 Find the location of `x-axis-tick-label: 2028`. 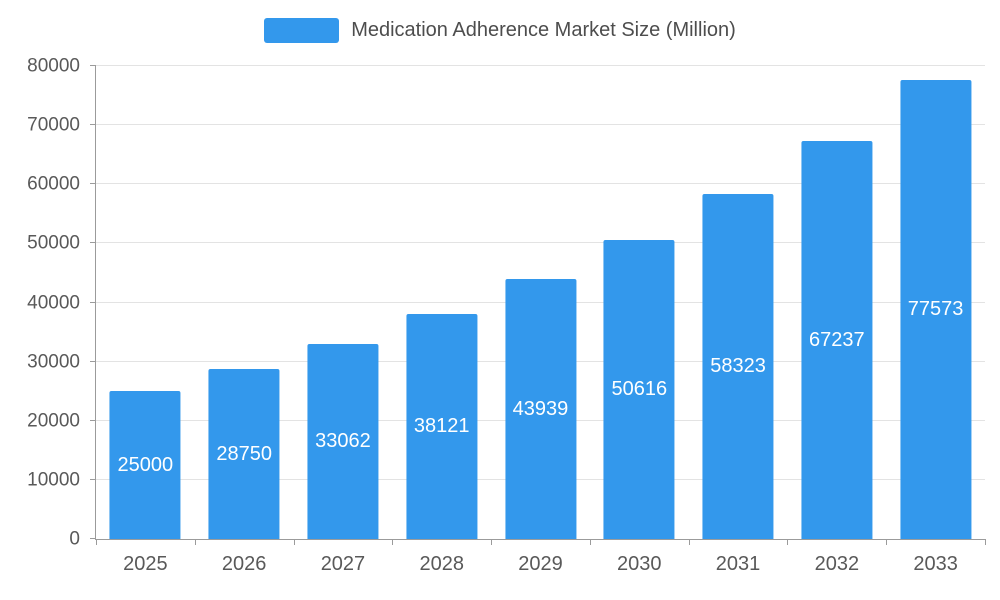

x-axis-tick-label: 2028 is located at coordinates (441, 564).